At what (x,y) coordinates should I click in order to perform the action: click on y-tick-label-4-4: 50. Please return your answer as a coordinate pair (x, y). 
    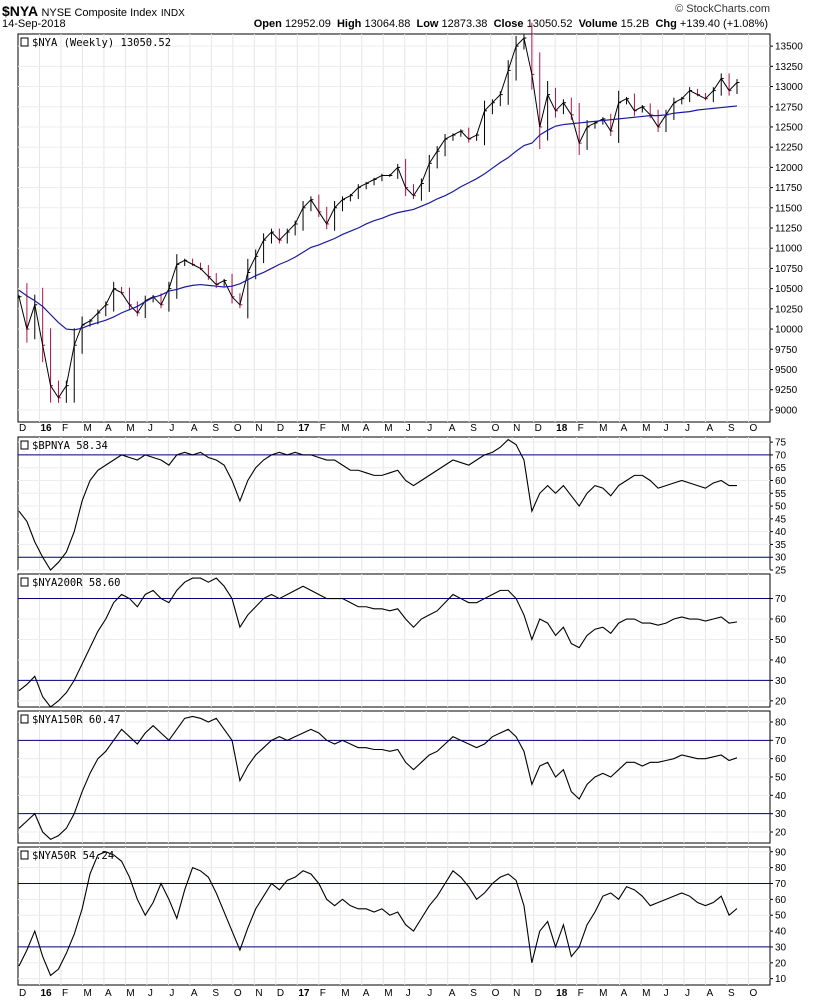
    Looking at the image, I should click on (781, 916).